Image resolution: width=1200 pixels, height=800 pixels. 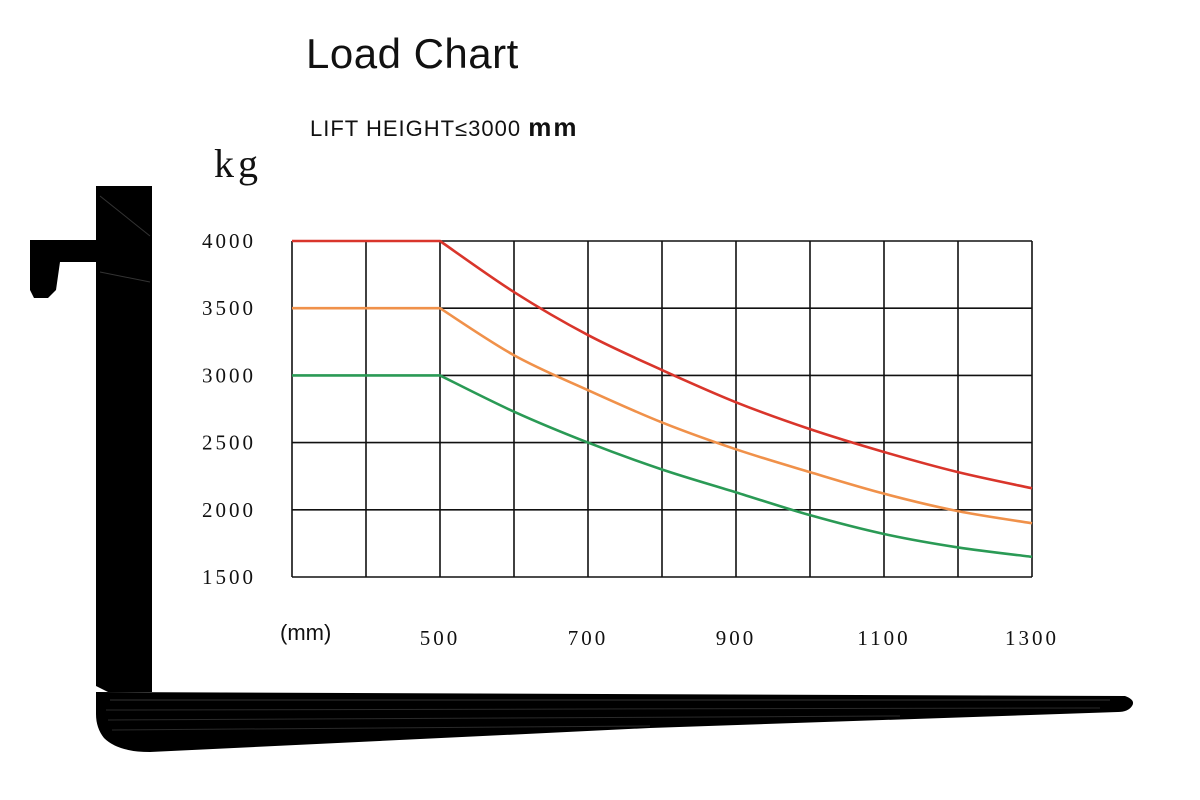 What do you see at coordinates (416, 128) in the screenshot?
I see `subtitle-text: LIFT HEIGHT≤3000` at bounding box center [416, 128].